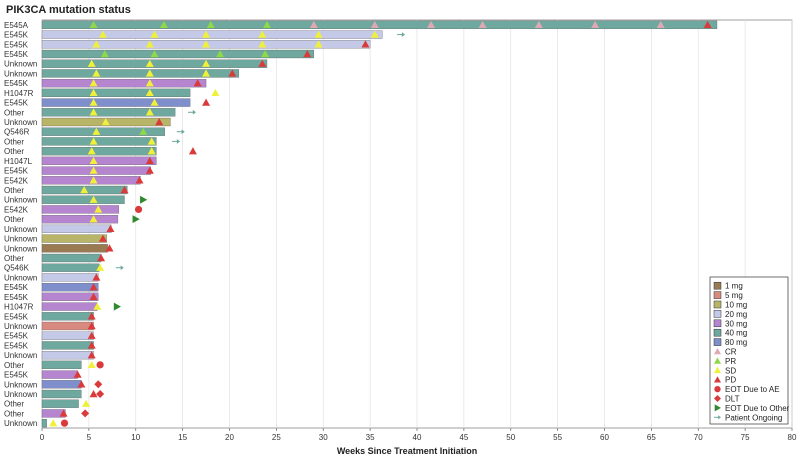  Describe the element at coordinates (557, 437) in the screenshot. I see `x-tick-label: 55` at that location.